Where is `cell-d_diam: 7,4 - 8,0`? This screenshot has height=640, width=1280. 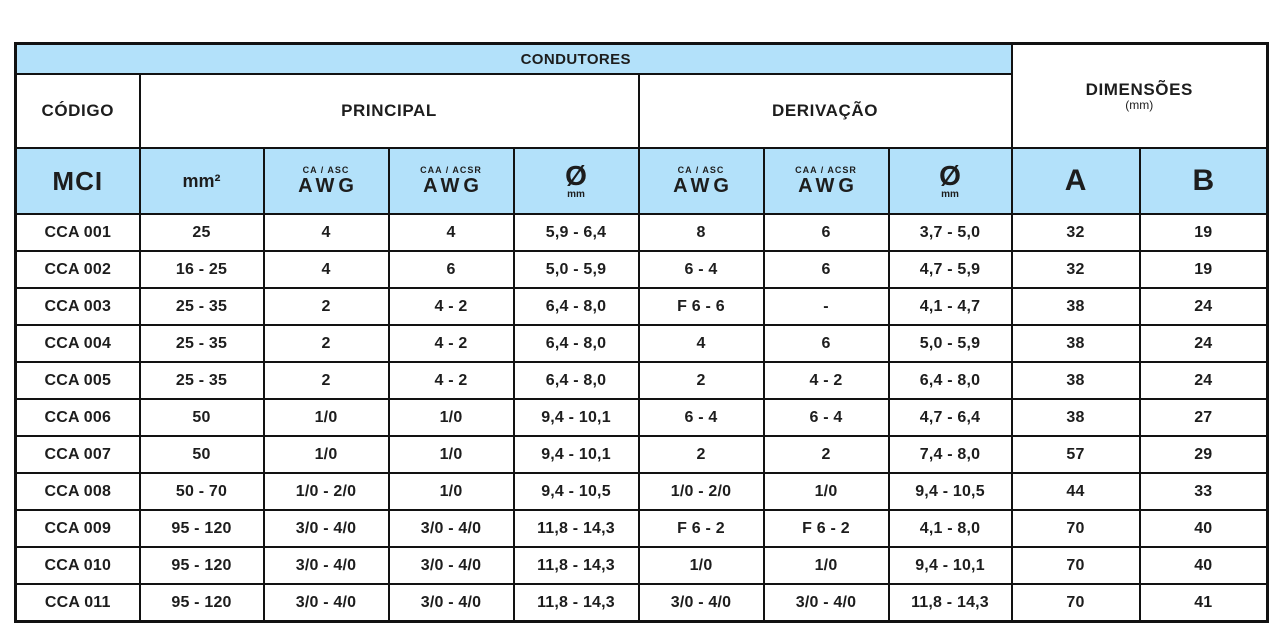 cell-d_diam: 7,4 - 8,0 is located at coordinates (950, 454).